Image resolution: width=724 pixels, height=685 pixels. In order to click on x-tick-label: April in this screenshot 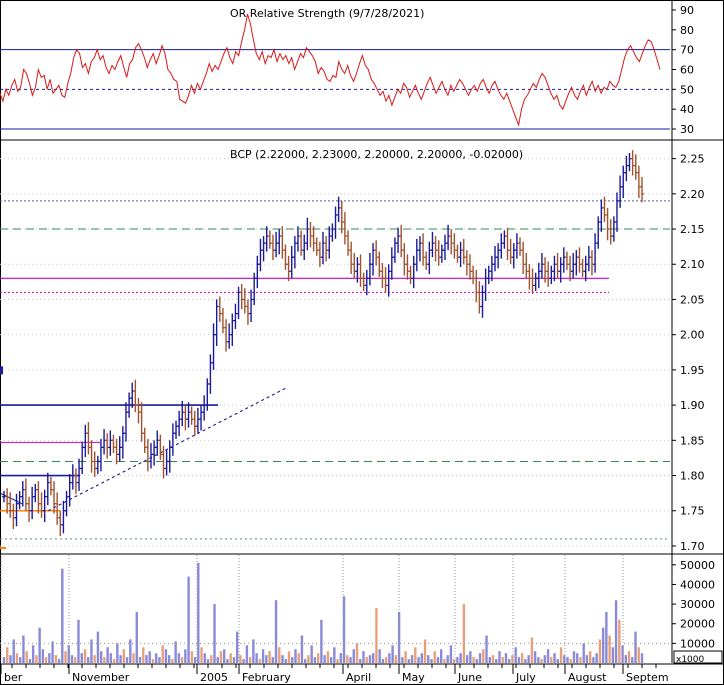, I will do `click(358, 677)`.